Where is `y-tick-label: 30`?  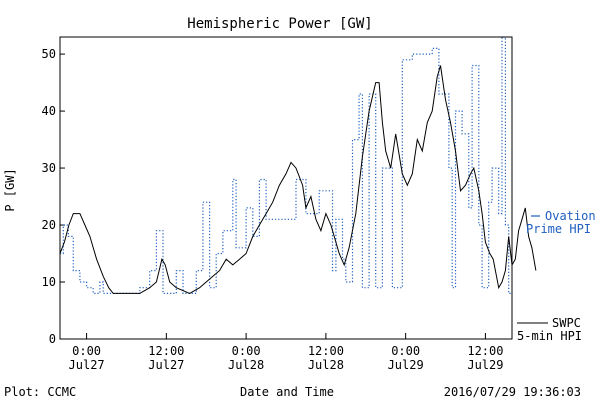
y-tick-label: 30 is located at coordinates (49, 168).